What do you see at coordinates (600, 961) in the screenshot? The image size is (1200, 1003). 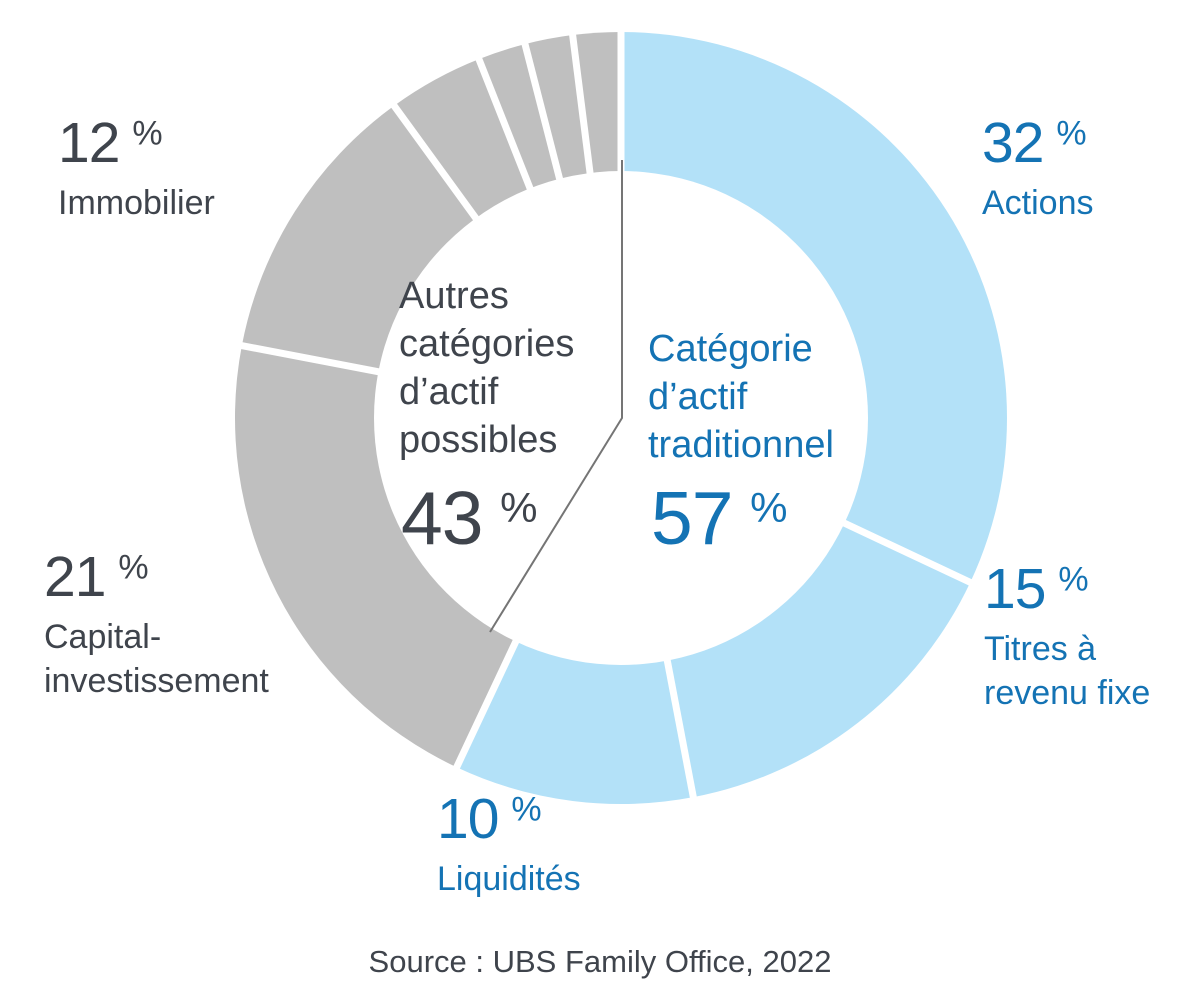 I see `source-caption: Source : UBS Family Office, 2022` at bounding box center [600, 961].